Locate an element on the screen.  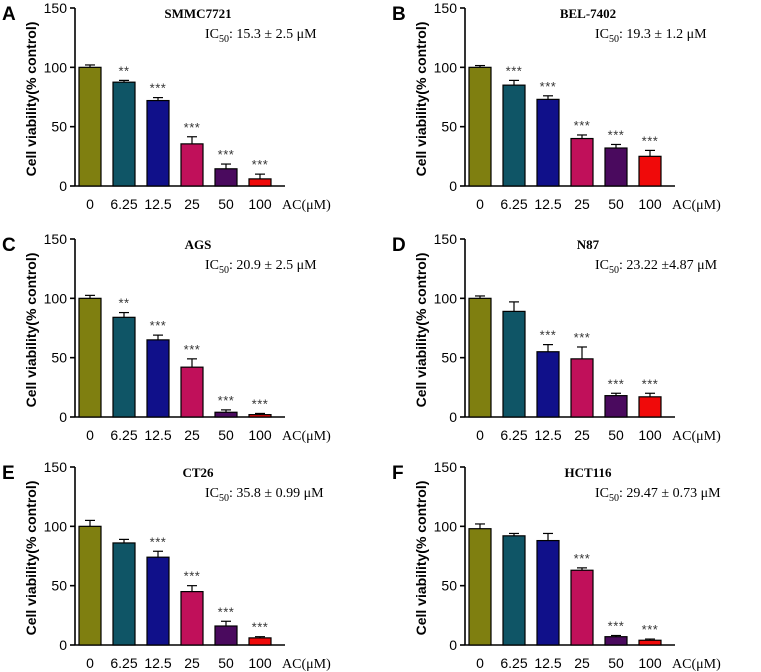
panel-letter: B is located at coordinates (399, 14).